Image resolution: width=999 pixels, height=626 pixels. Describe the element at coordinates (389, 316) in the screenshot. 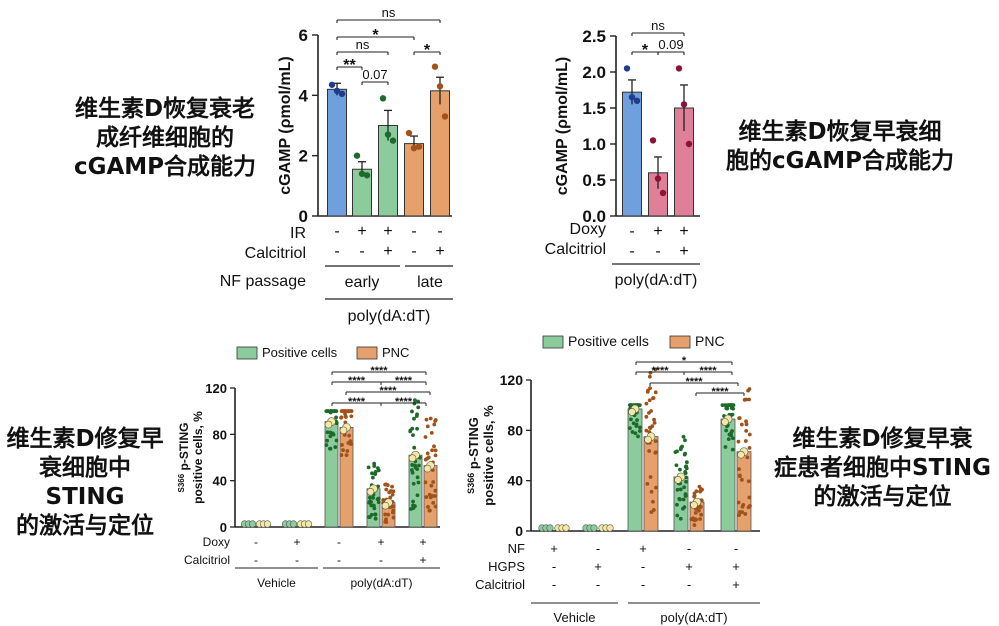

I see `group-label: poly(dA:dT)` at that location.